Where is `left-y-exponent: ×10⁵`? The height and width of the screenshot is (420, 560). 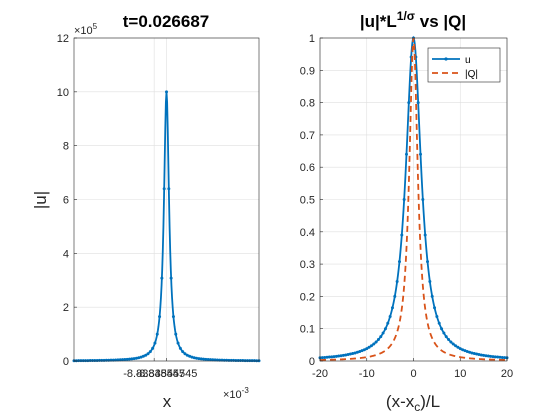 left-y-exponent: ×10⁵ is located at coordinates (86, 29).